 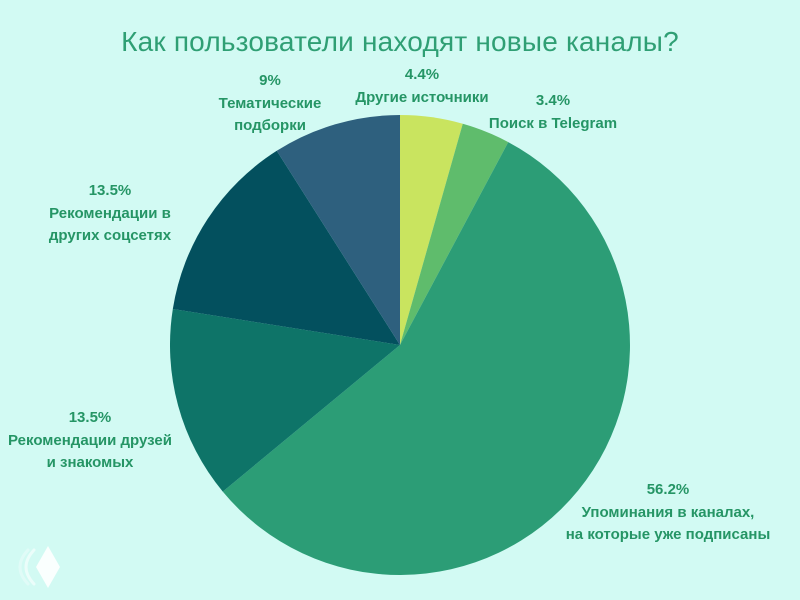 What do you see at coordinates (668, 489) in the screenshot?
I see `slice-percent: 56.2%` at bounding box center [668, 489].